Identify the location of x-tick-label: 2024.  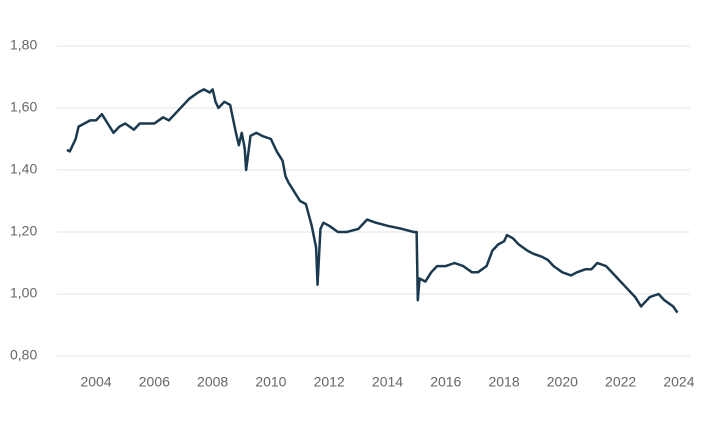
(678, 382).